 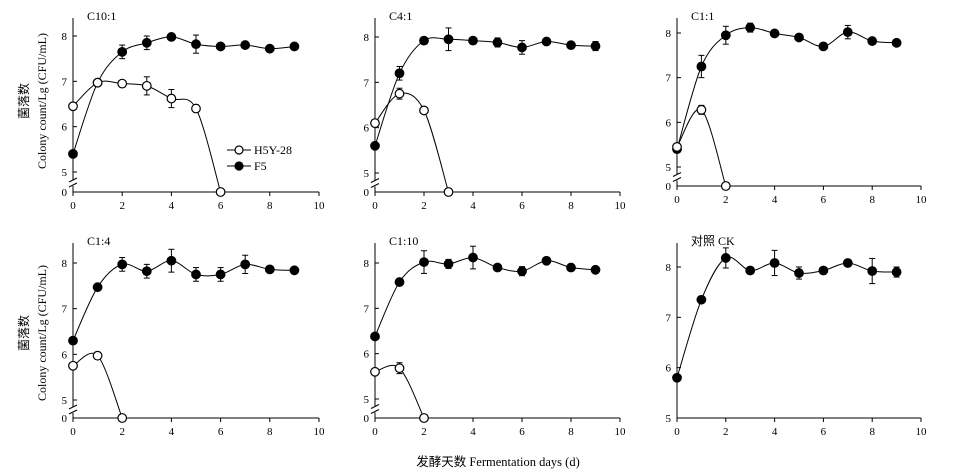 I want to click on y-tick-label: 0, so click(x=65, y=419).